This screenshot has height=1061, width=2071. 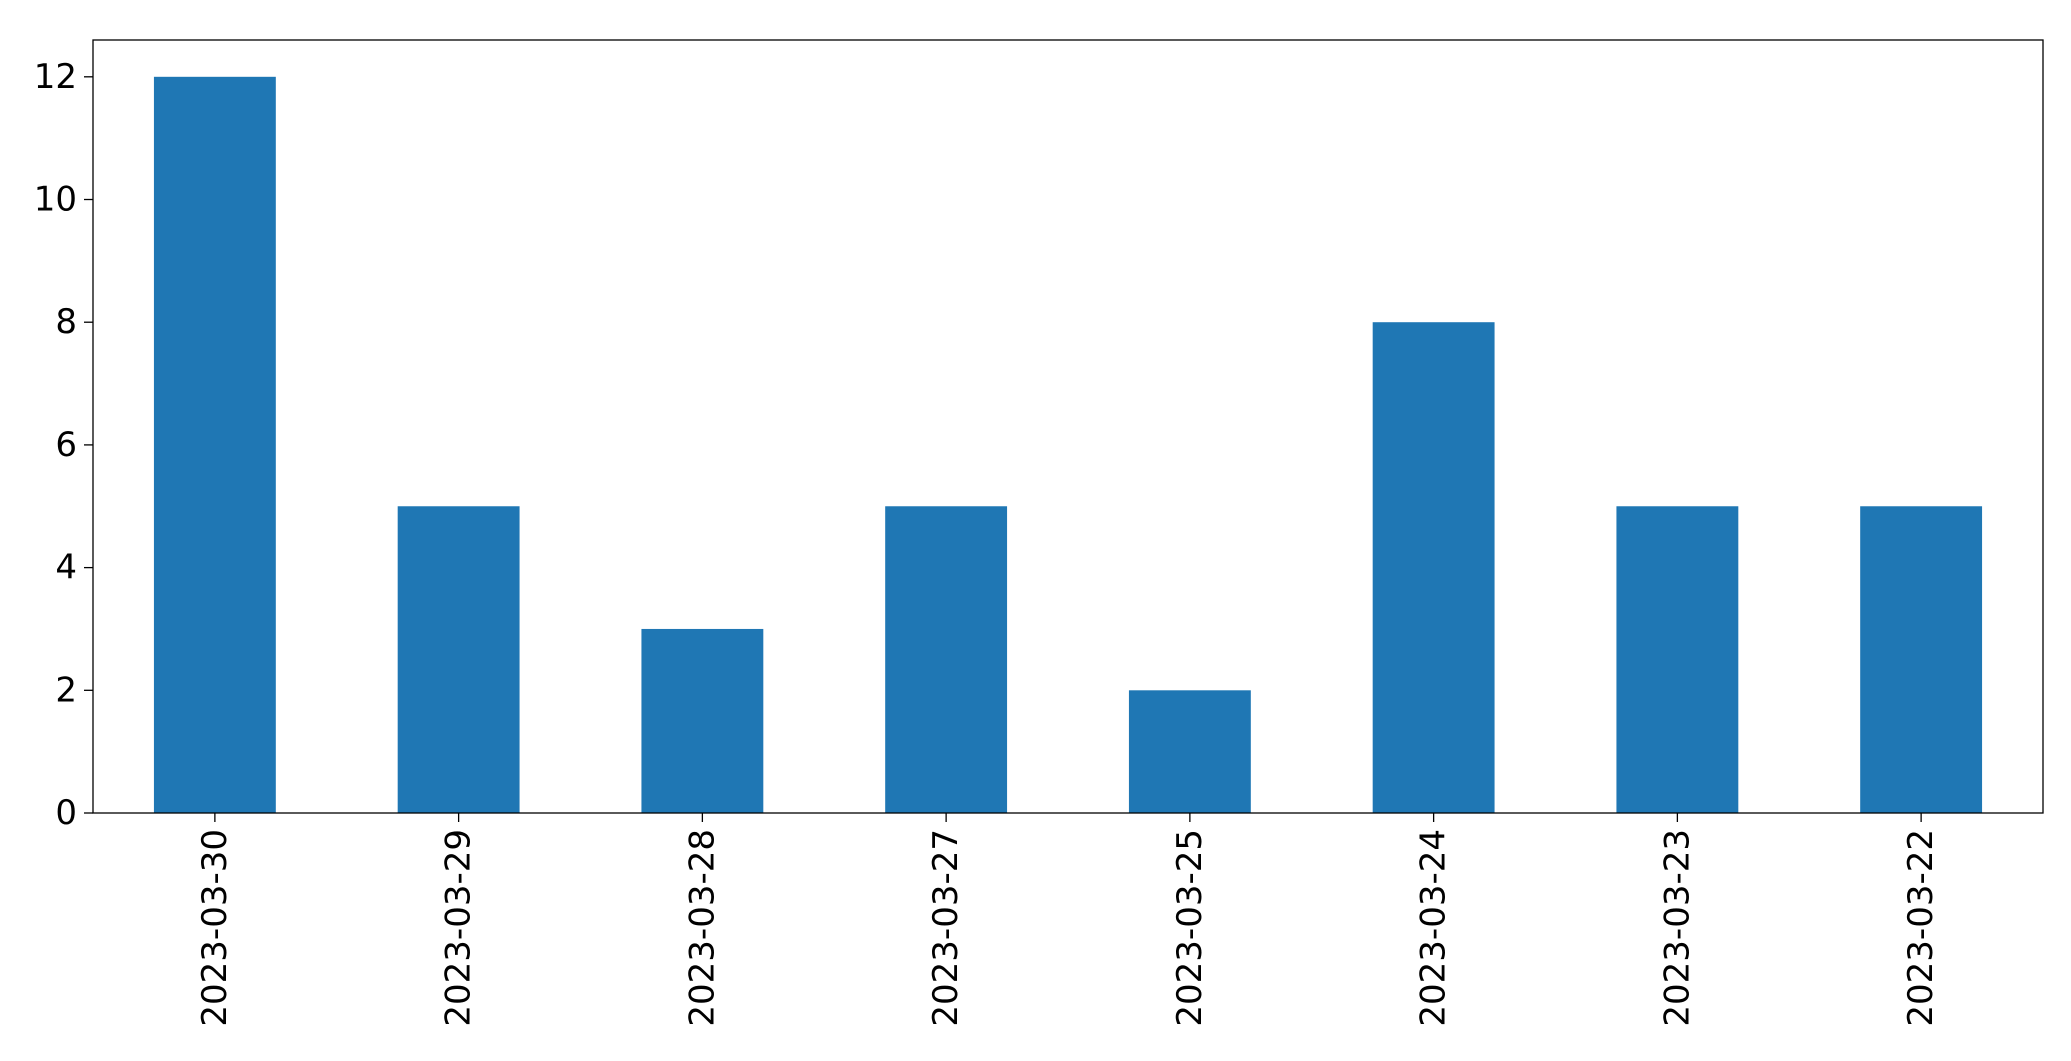 What do you see at coordinates (215, 928) in the screenshot?
I see `x-tick-label: 2023-03-30` at bounding box center [215, 928].